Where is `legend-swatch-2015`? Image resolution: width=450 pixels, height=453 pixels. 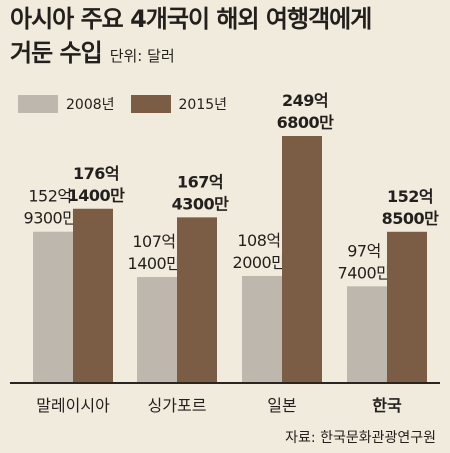 legend-swatch-2015 is located at coordinates (150, 104).